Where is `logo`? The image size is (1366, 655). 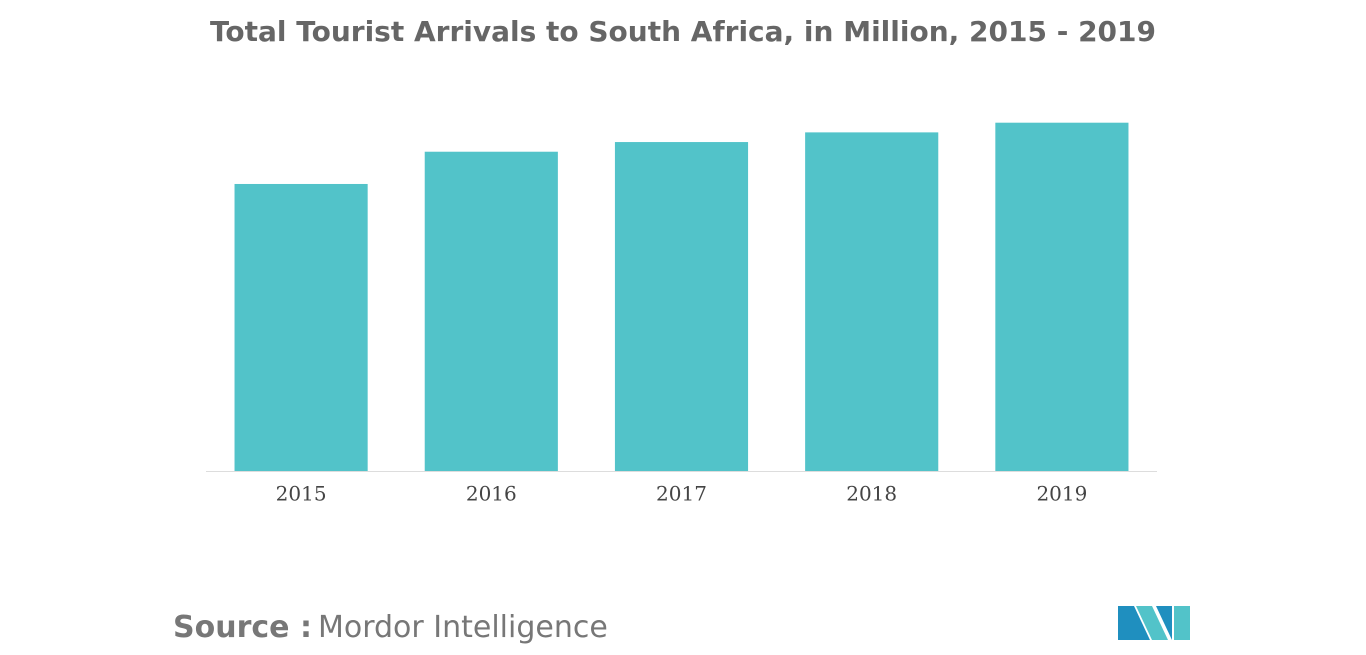
logo is located at coordinates (1154, 623).